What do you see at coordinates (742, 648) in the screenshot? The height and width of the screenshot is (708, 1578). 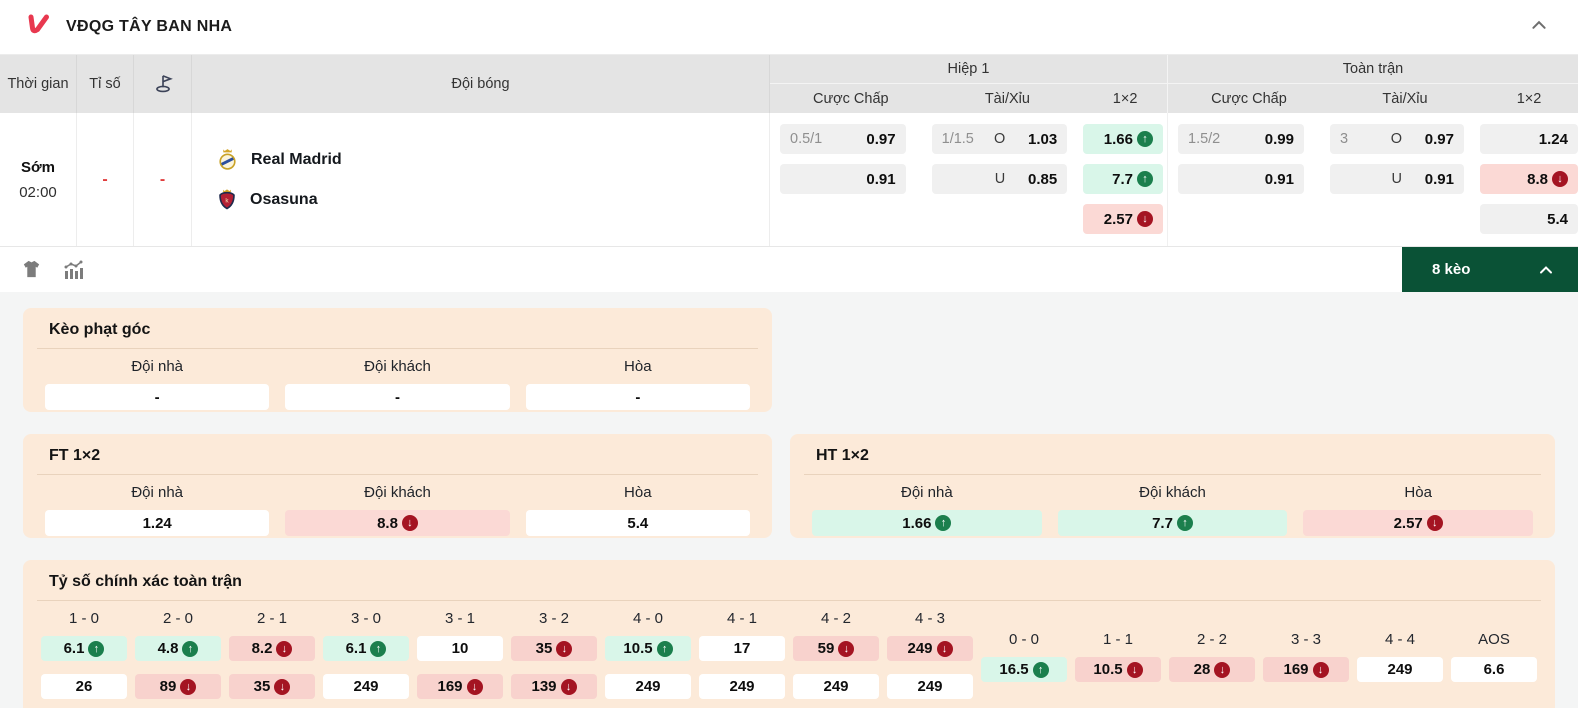 I see `correct-score-odds-button: 17` at bounding box center [742, 648].